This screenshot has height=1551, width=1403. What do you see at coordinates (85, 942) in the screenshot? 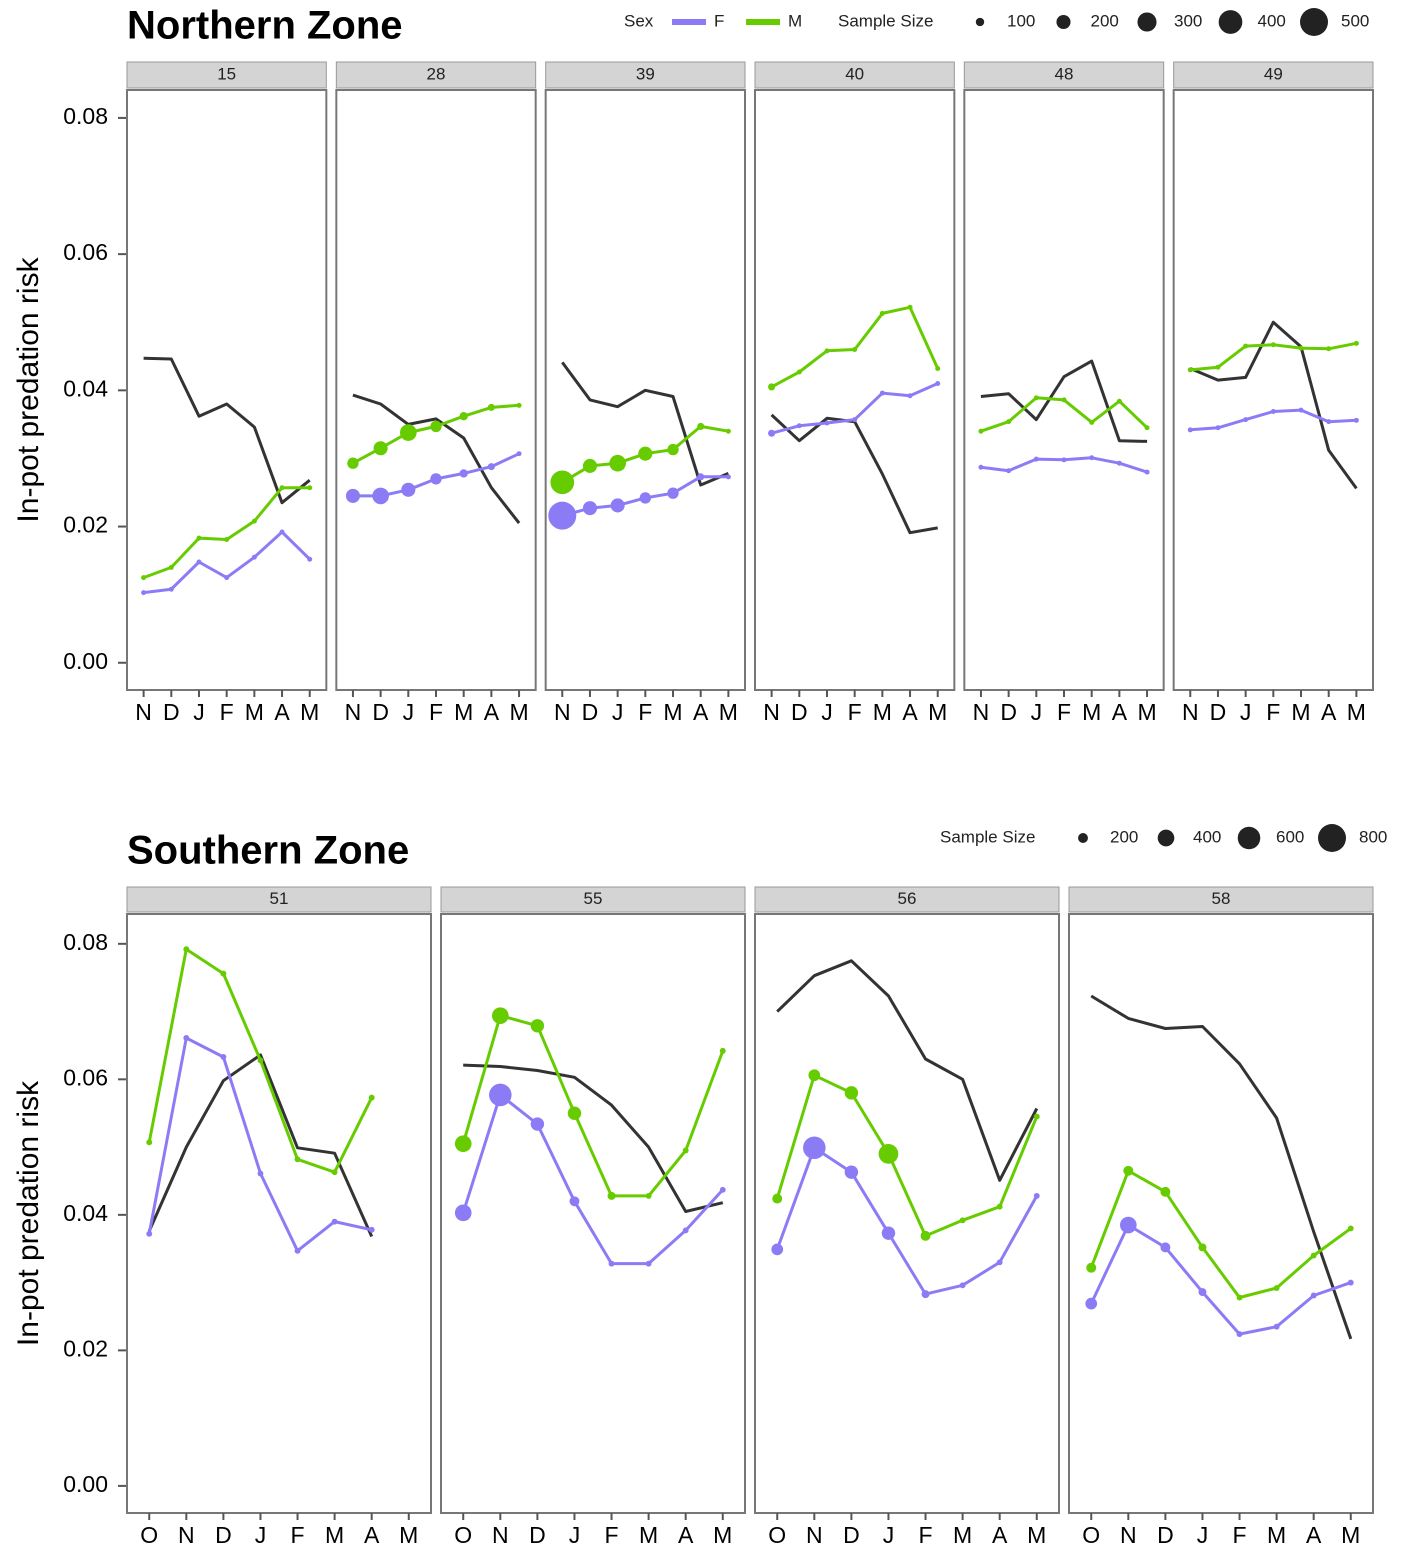
I see `y-tick-label: 0.08` at bounding box center [85, 942].